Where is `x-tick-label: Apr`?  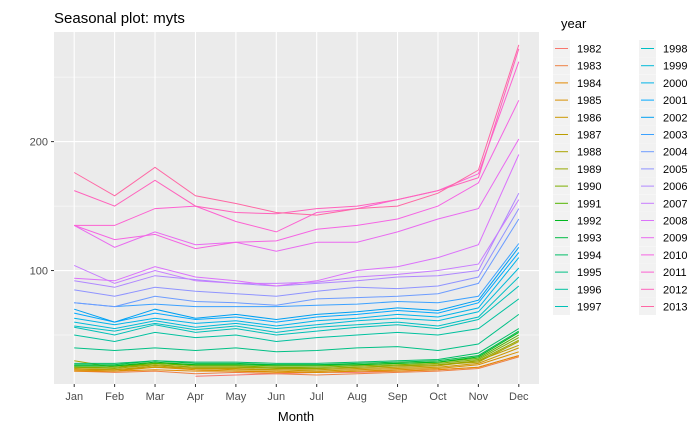
x-tick-label: Apr is located at coordinates (195, 397).